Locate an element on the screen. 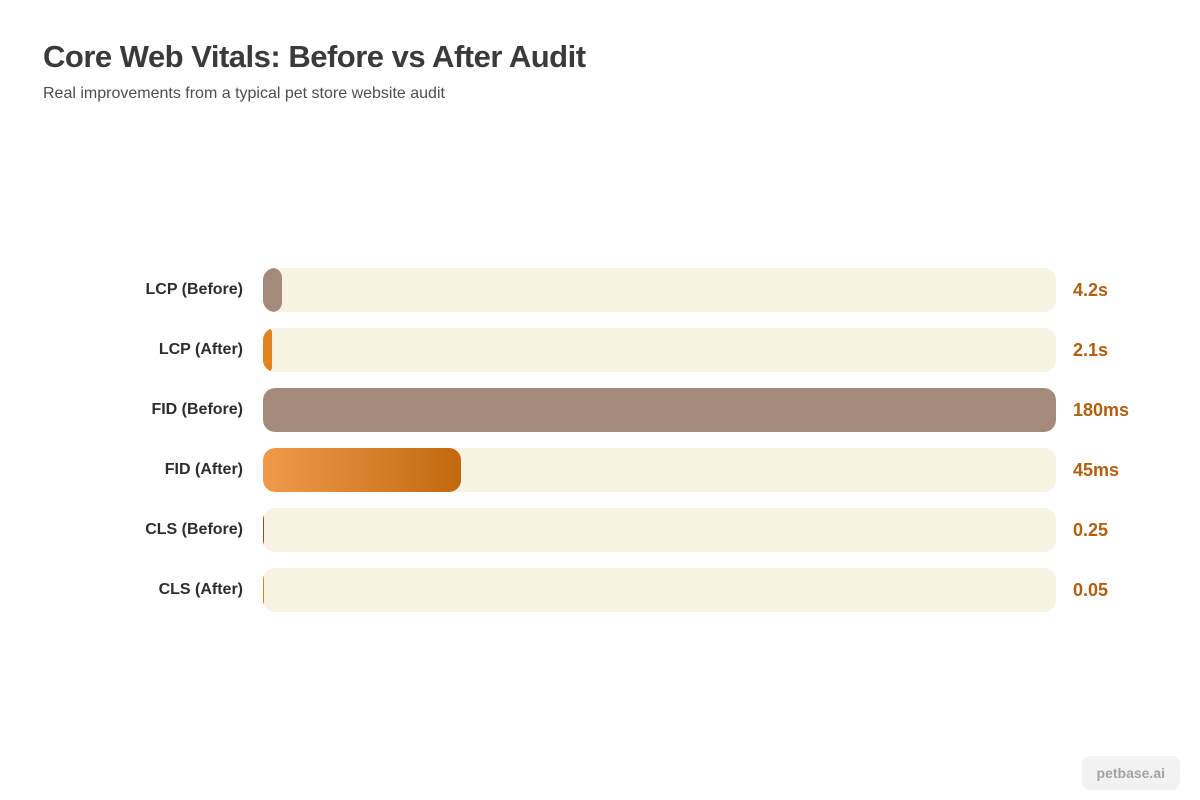  watermark-badge: petbase.ai is located at coordinates (1130, 773).